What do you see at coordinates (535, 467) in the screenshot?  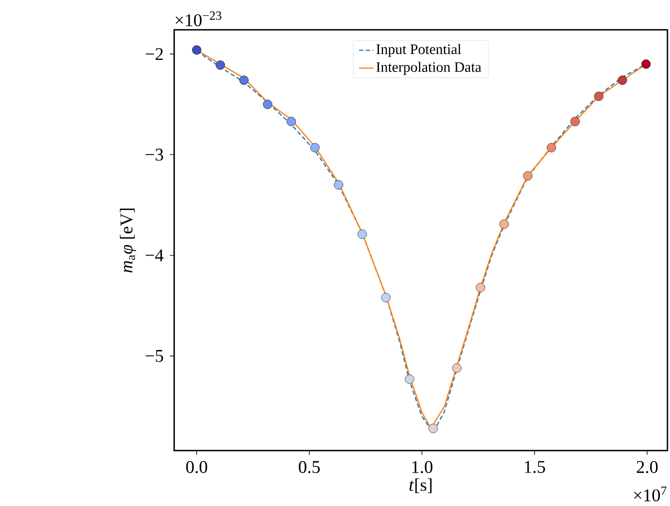 I see `x-tick-label: 1.5` at bounding box center [535, 467].